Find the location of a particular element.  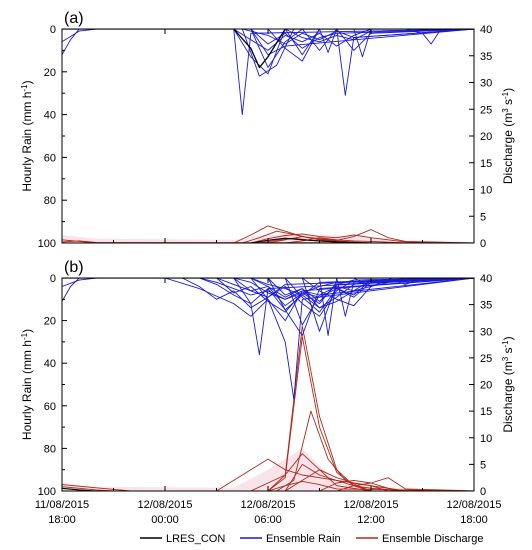

legend-label-control: LRES_CON is located at coordinates (195, 539).